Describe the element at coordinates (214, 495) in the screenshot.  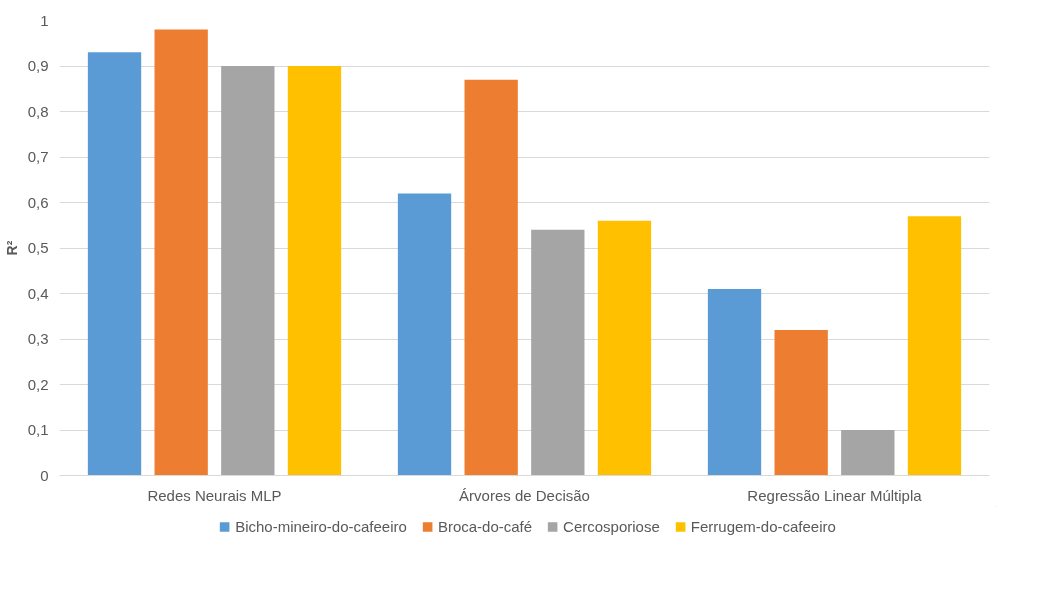
I see `x-tick-label: Redes Neurais MLP` at that location.